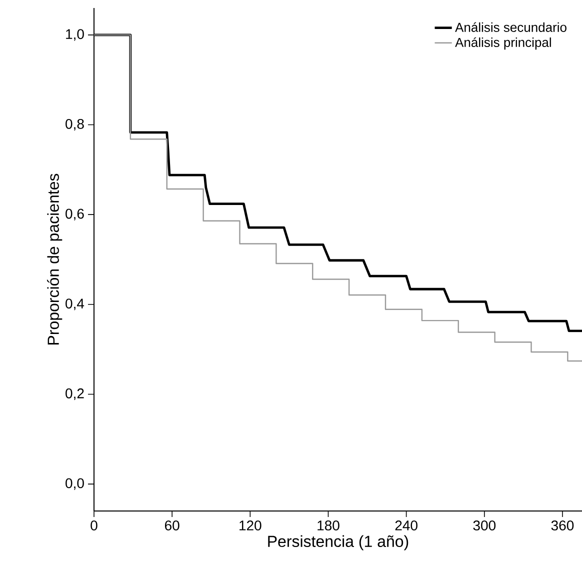 This screenshot has width=582, height=581. What do you see at coordinates (75, 214) in the screenshot?
I see `y-tick-label: 0,6` at bounding box center [75, 214].